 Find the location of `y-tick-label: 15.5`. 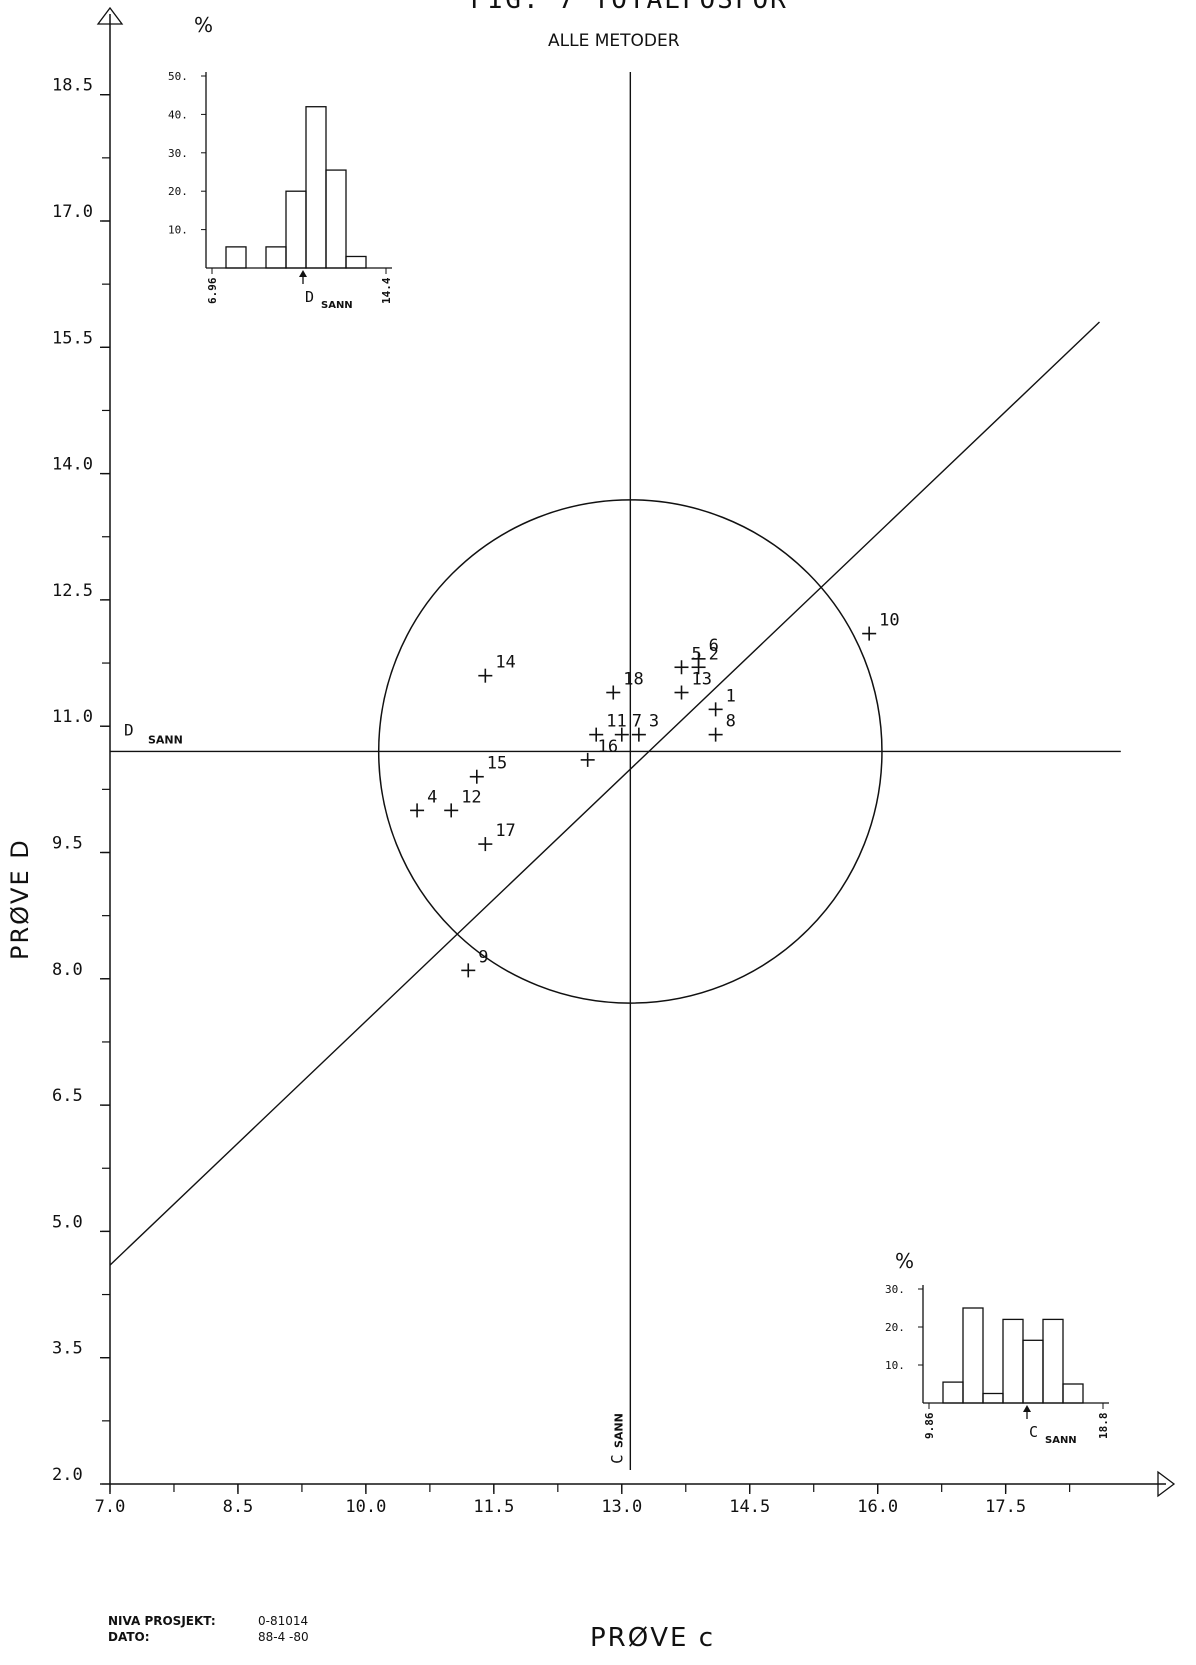

y-tick-label: 15.5 is located at coordinates (72, 338).